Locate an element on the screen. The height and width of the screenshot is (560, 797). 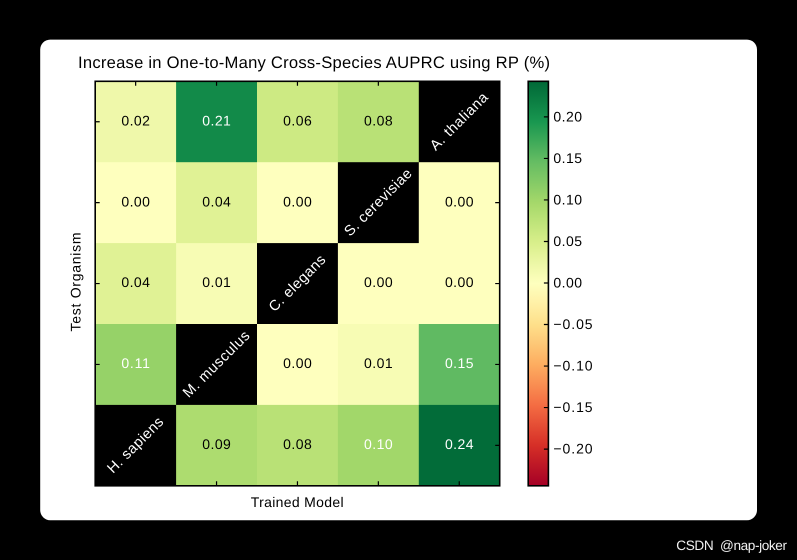
svg-text: 0.09 is located at coordinates (216, 444).